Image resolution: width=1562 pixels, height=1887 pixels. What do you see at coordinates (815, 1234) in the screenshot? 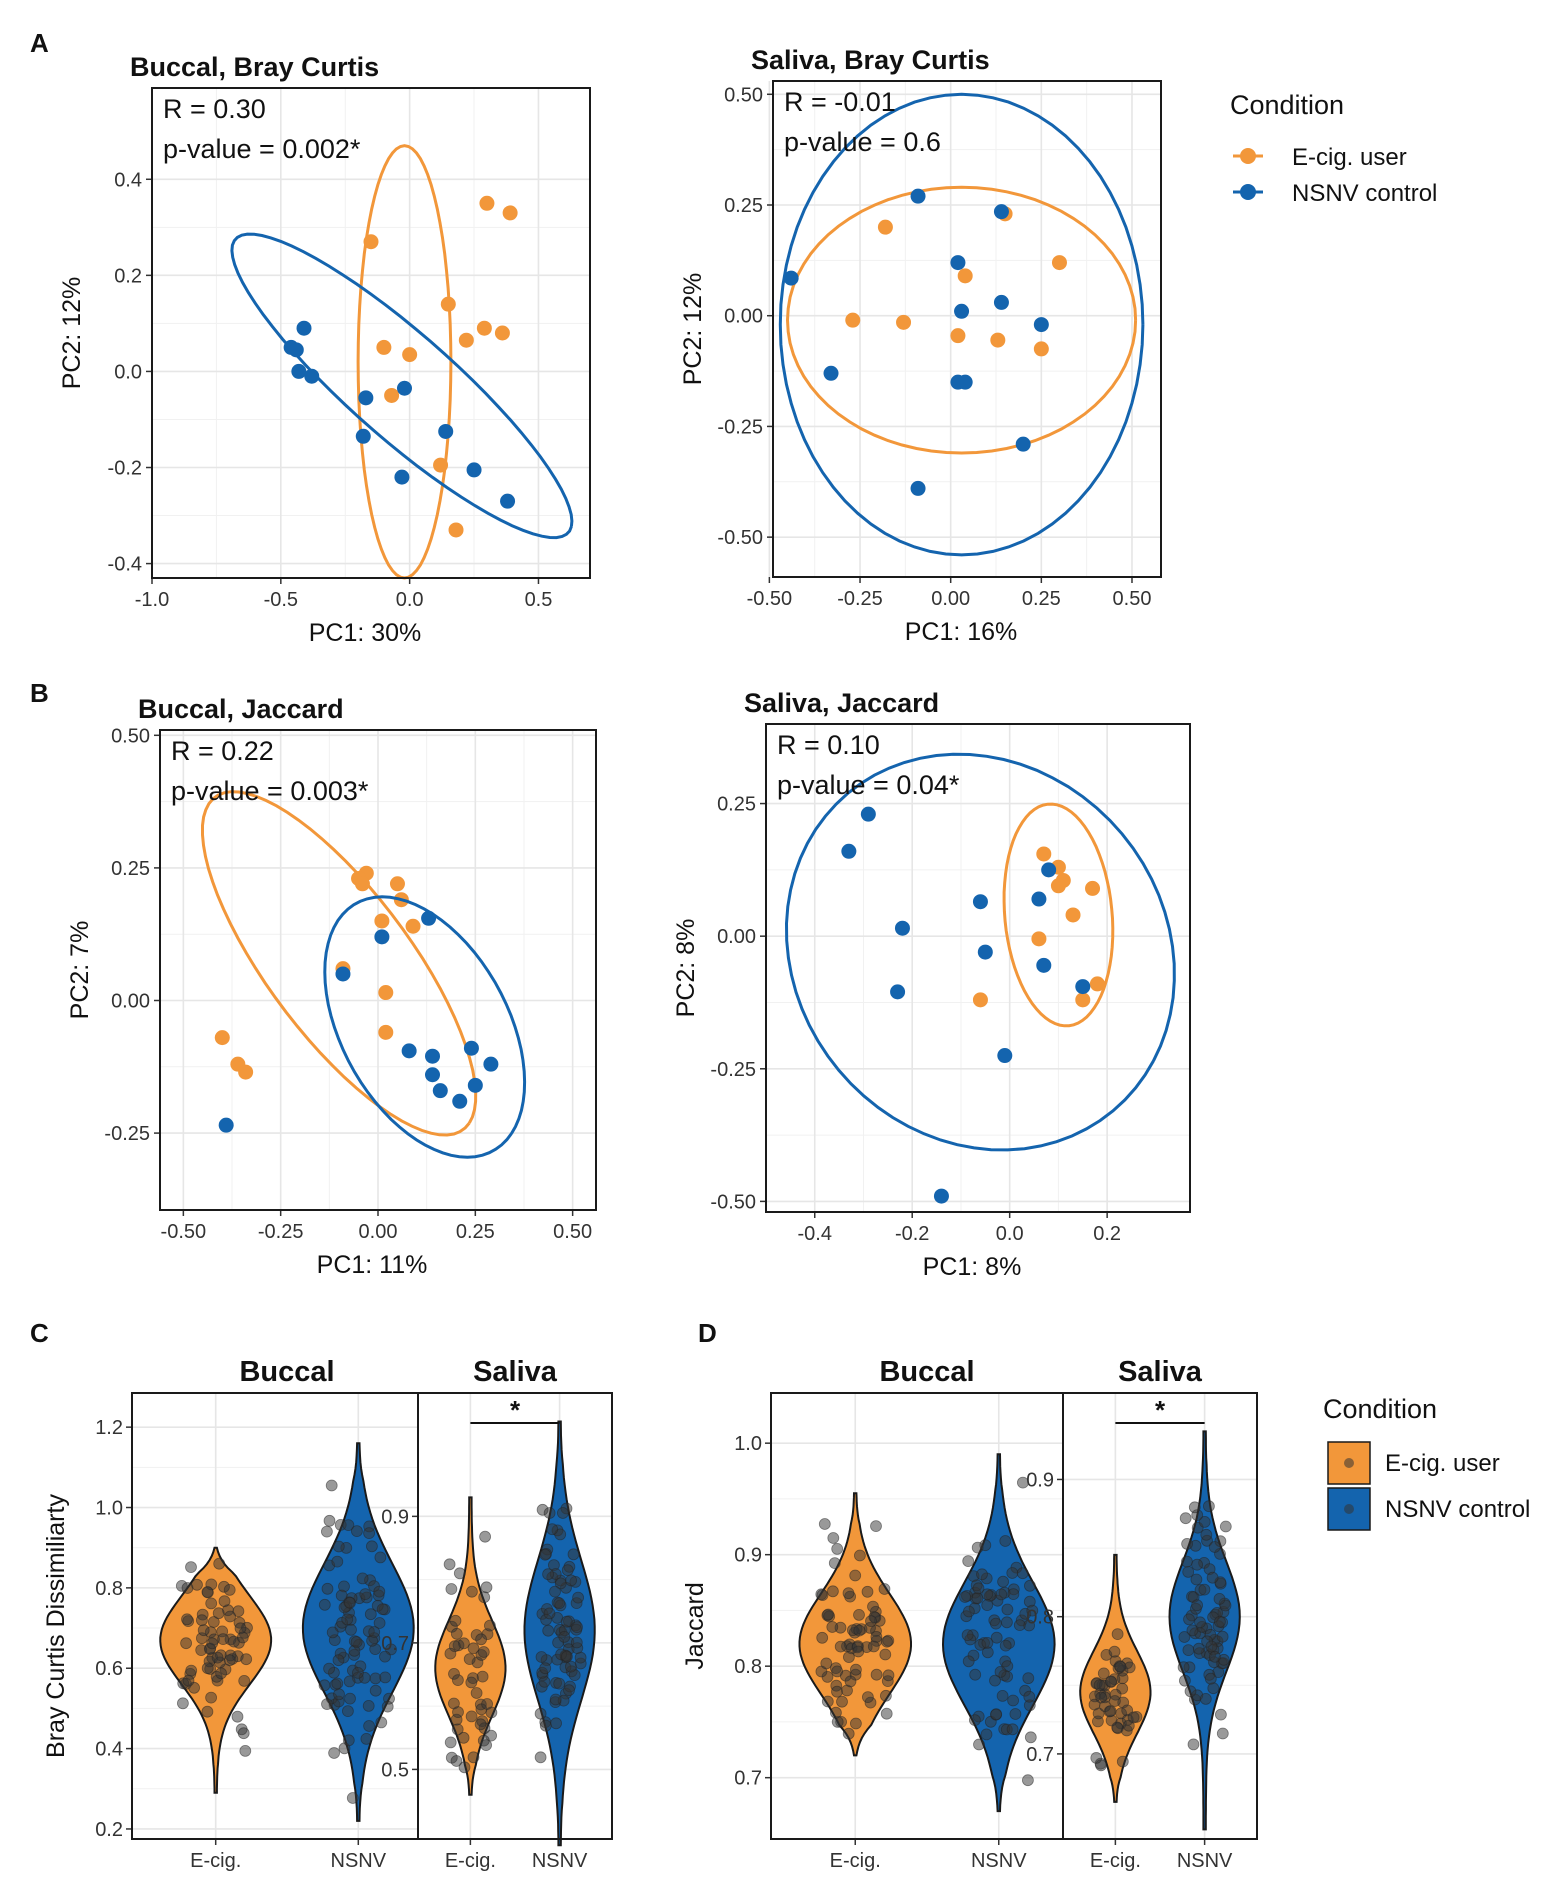
I see `x-tick-label: -0.4` at bounding box center [815, 1234].